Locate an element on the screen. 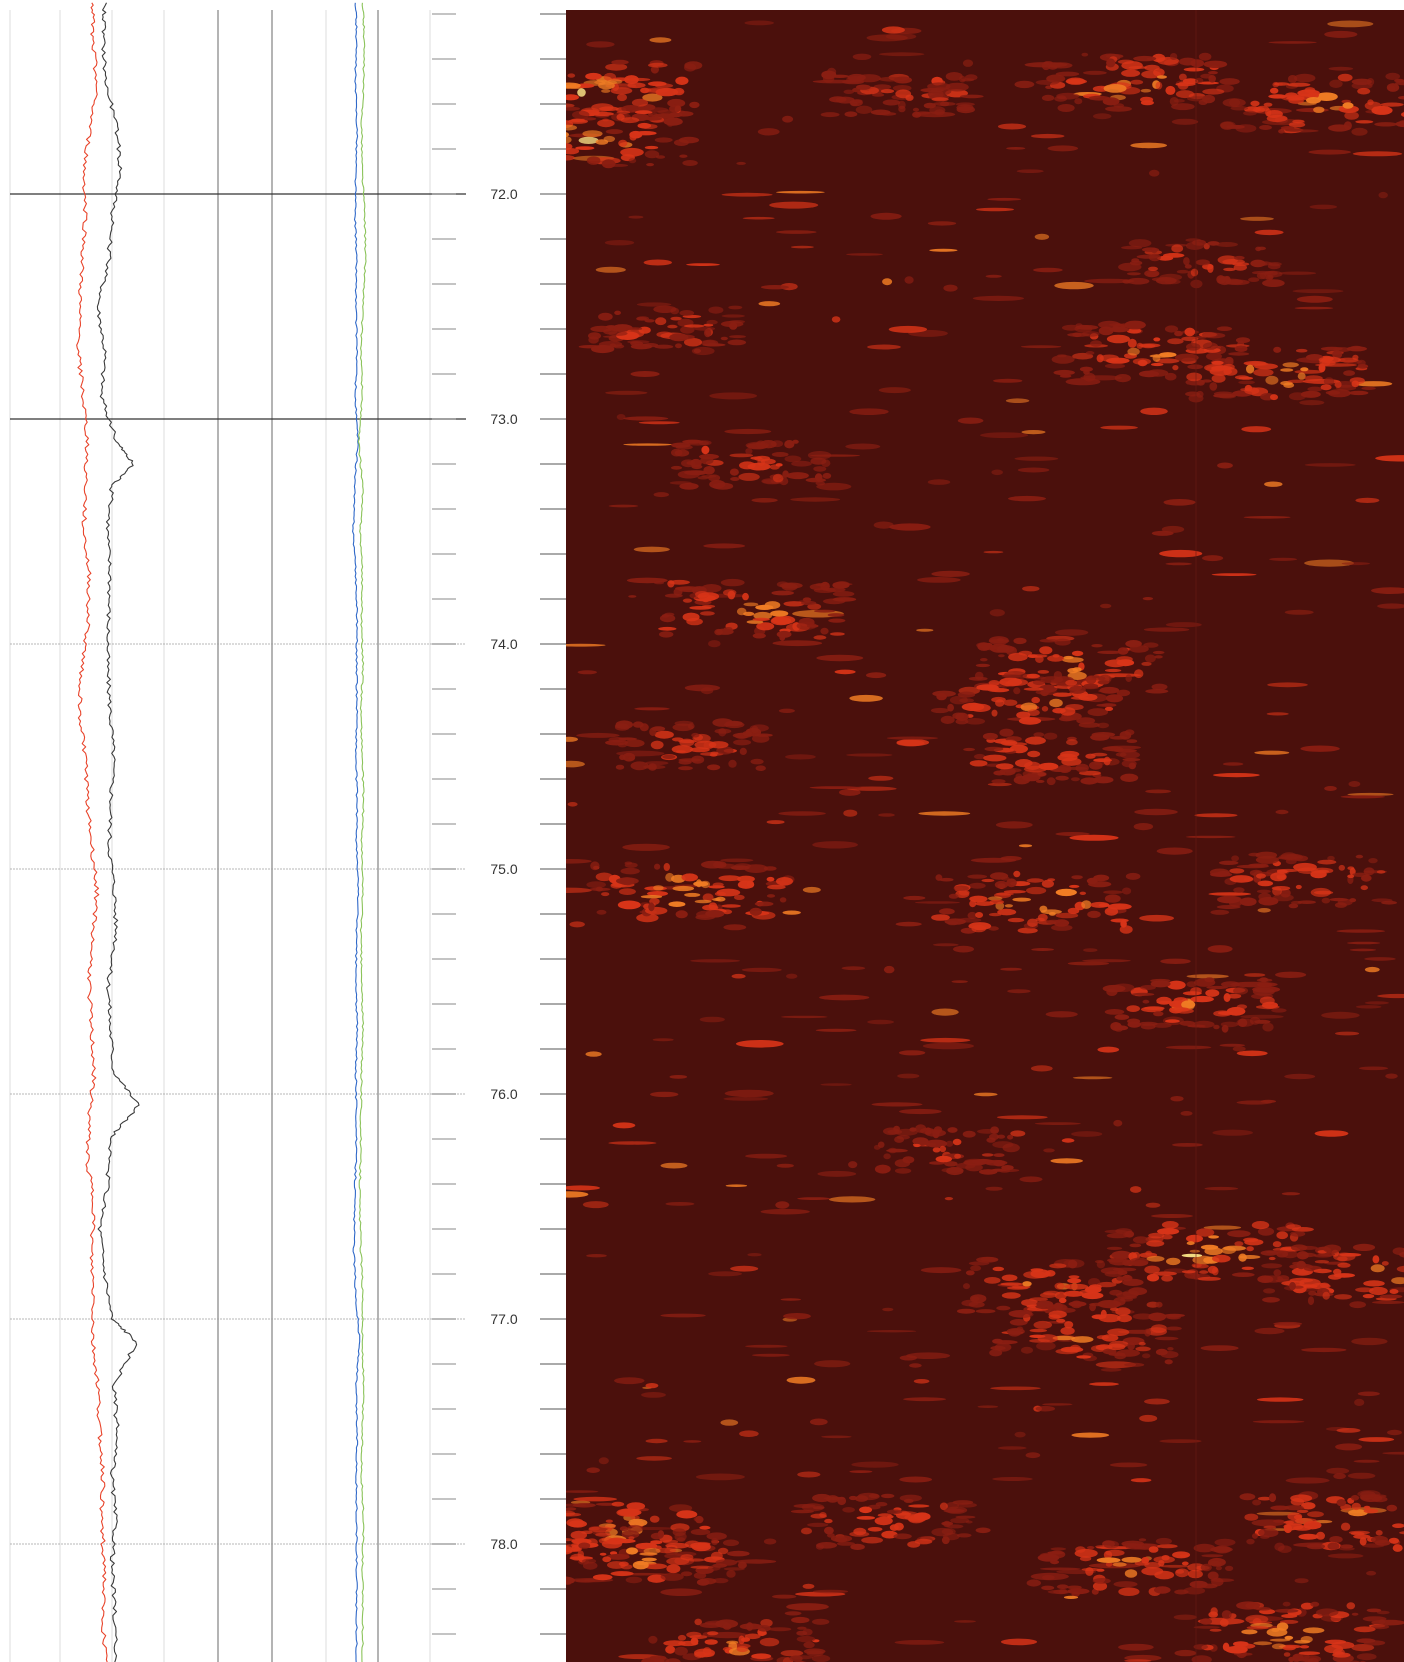 Image resolution: width=1404 pixels, height=1662 pixels. depth-label: 72.0 is located at coordinates (503, 194).